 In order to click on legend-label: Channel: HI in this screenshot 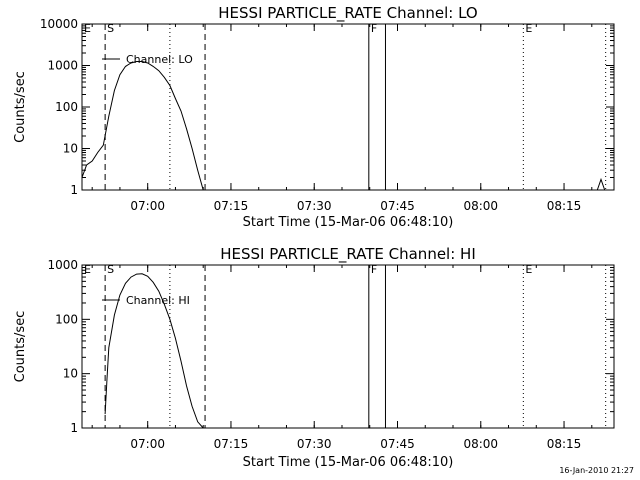, I will do `click(158, 300)`.